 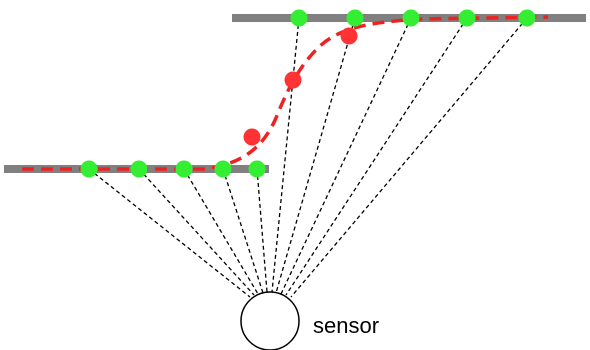 I want to click on interpolated-points, so click(x=300, y=86).